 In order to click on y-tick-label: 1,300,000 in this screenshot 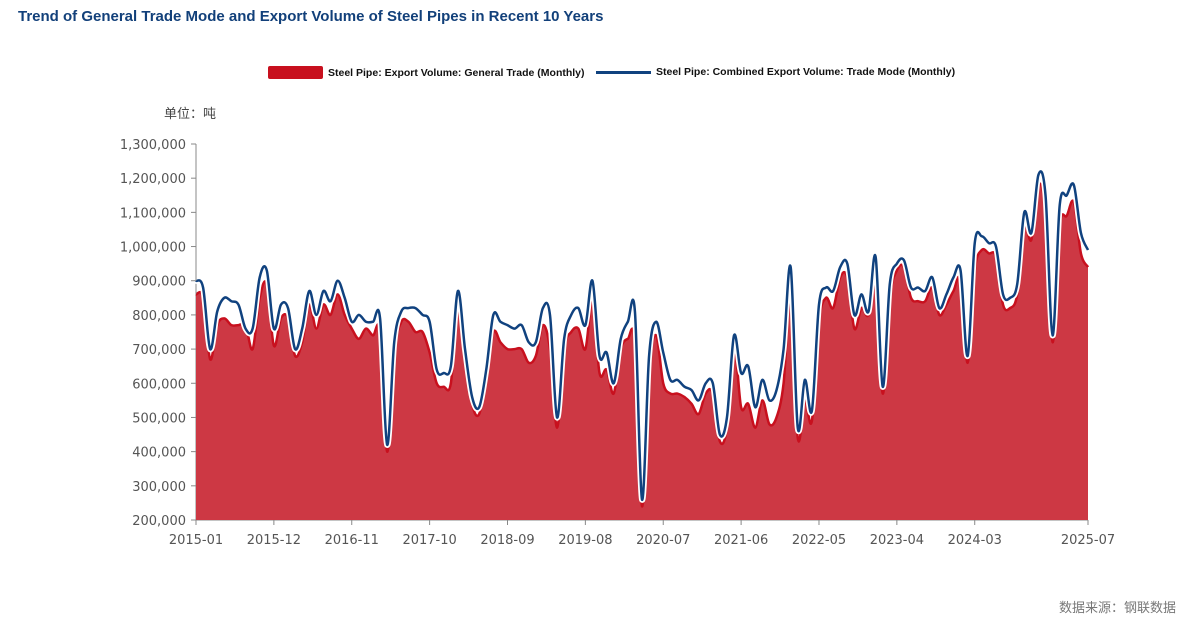, I will do `click(153, 145)`.